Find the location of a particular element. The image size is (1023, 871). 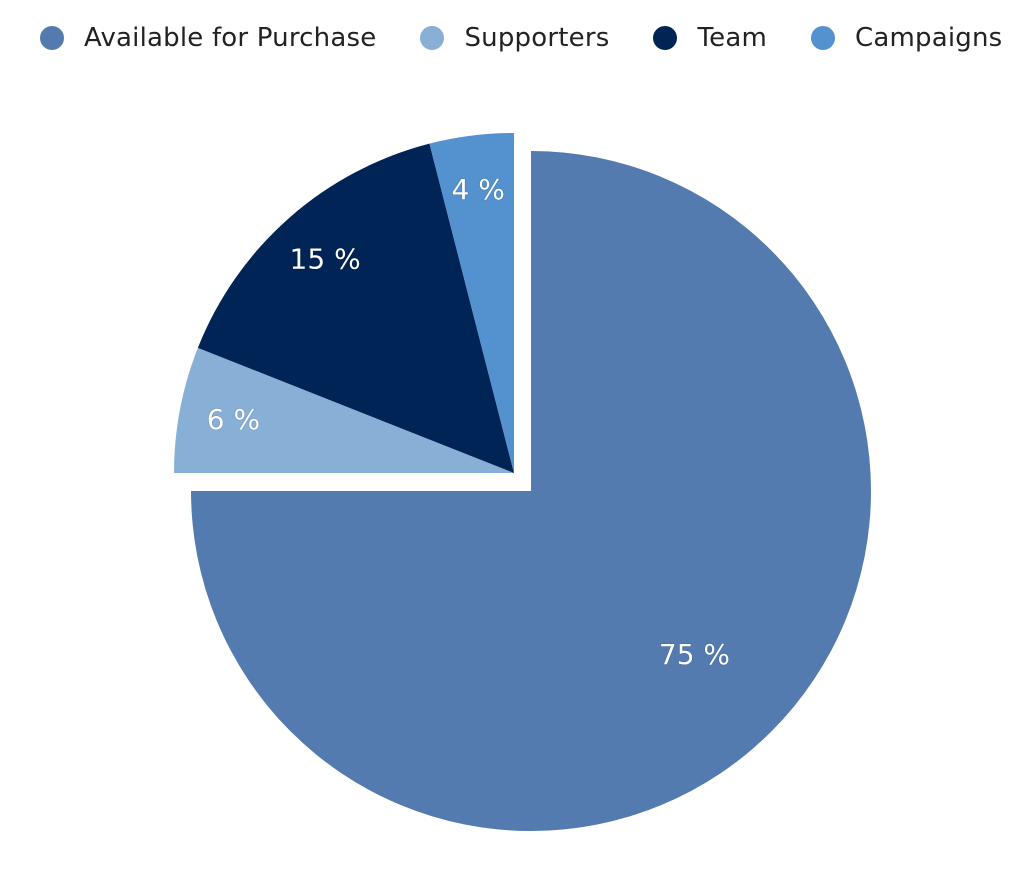

legend-item-campaigns: Campaigns is located at coordinates (906, 38).